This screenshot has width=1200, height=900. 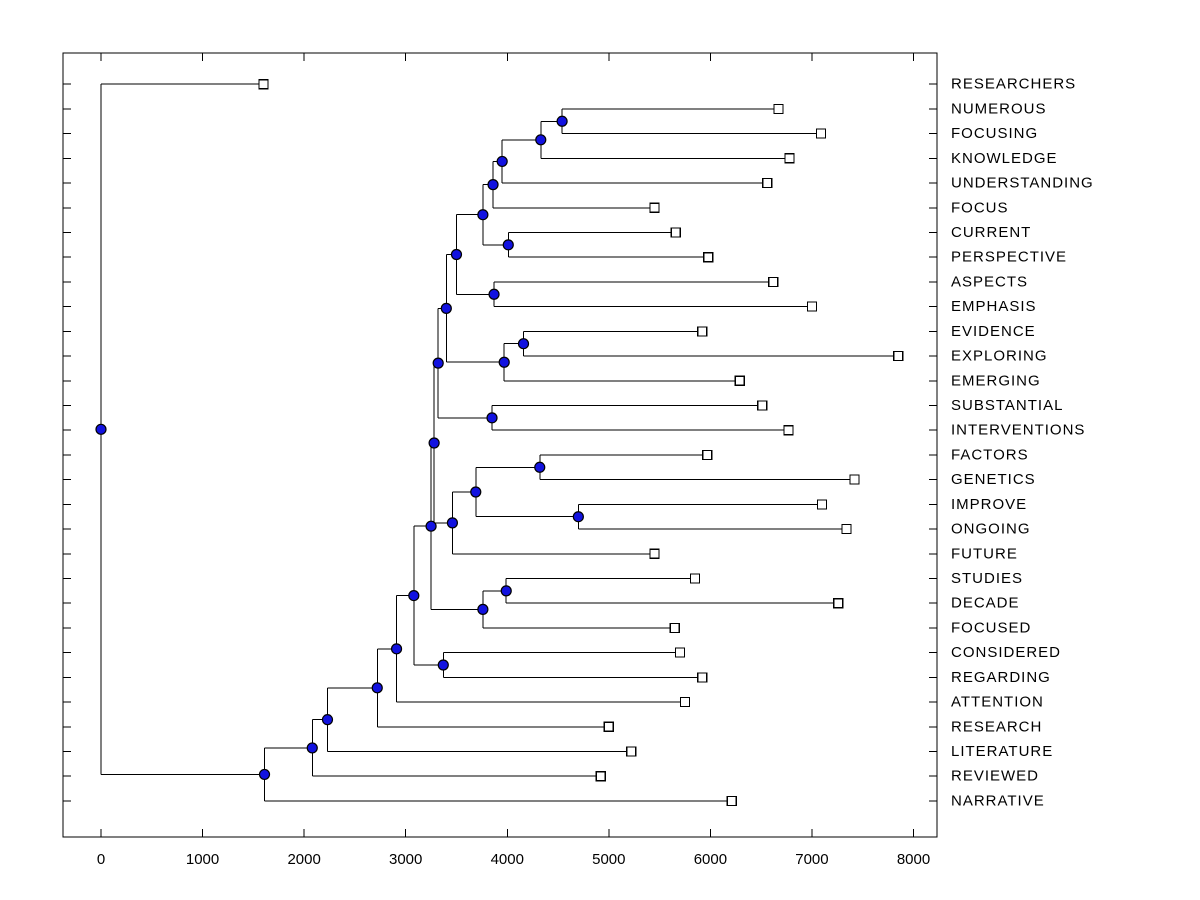 I want to click on leaf-label: INTERVENTIONS, so click(x=1018, y=430).